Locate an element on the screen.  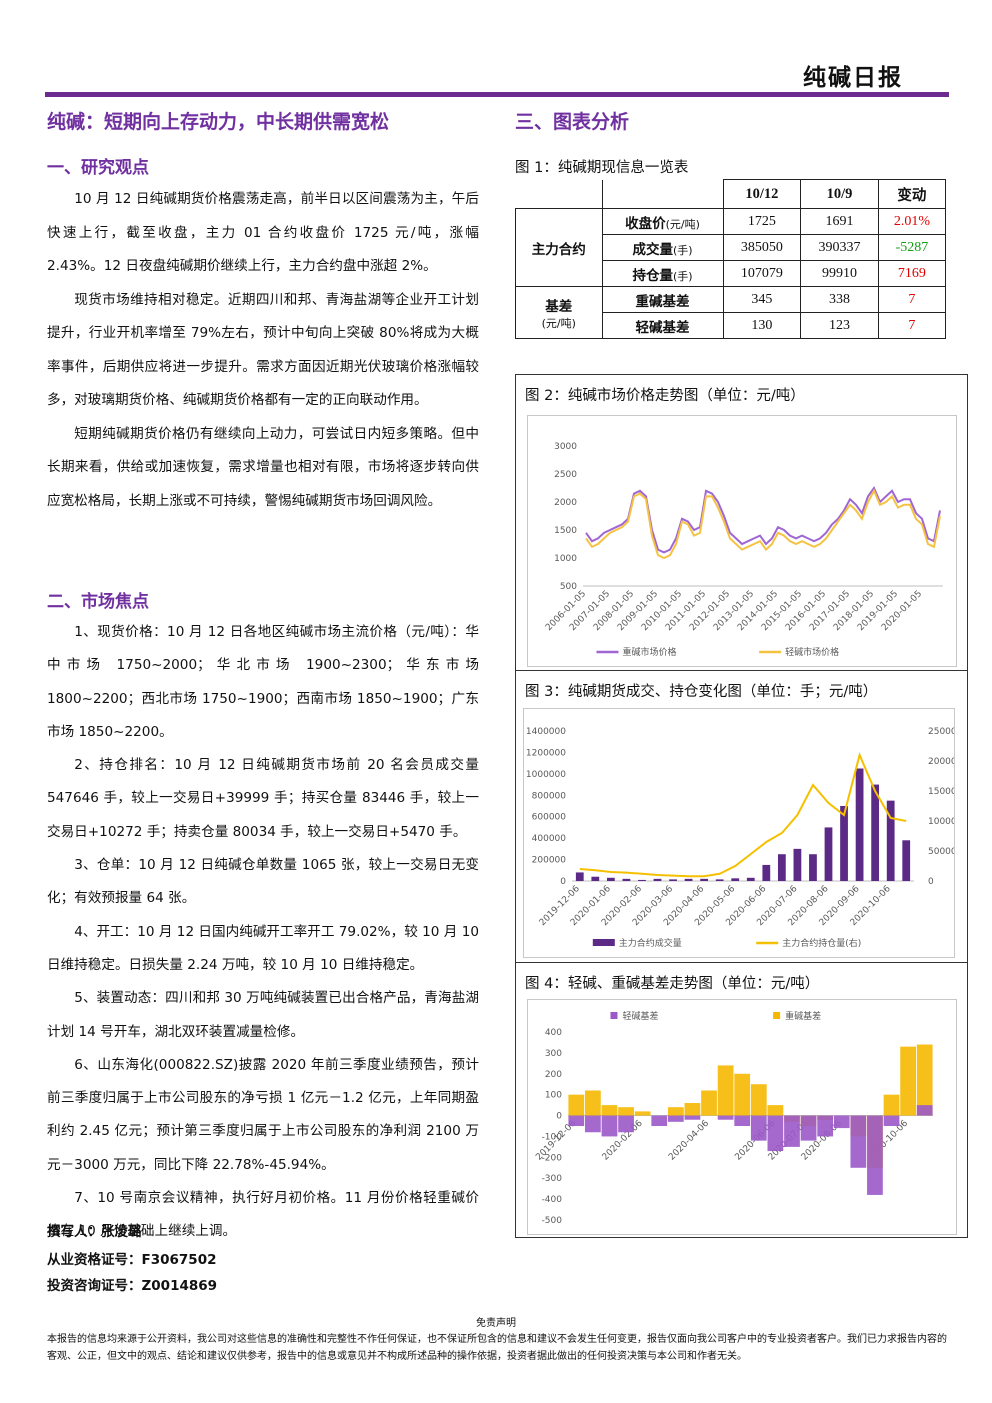
row-label: 收盘价(元/吨) is located at coordinates (662, 221).